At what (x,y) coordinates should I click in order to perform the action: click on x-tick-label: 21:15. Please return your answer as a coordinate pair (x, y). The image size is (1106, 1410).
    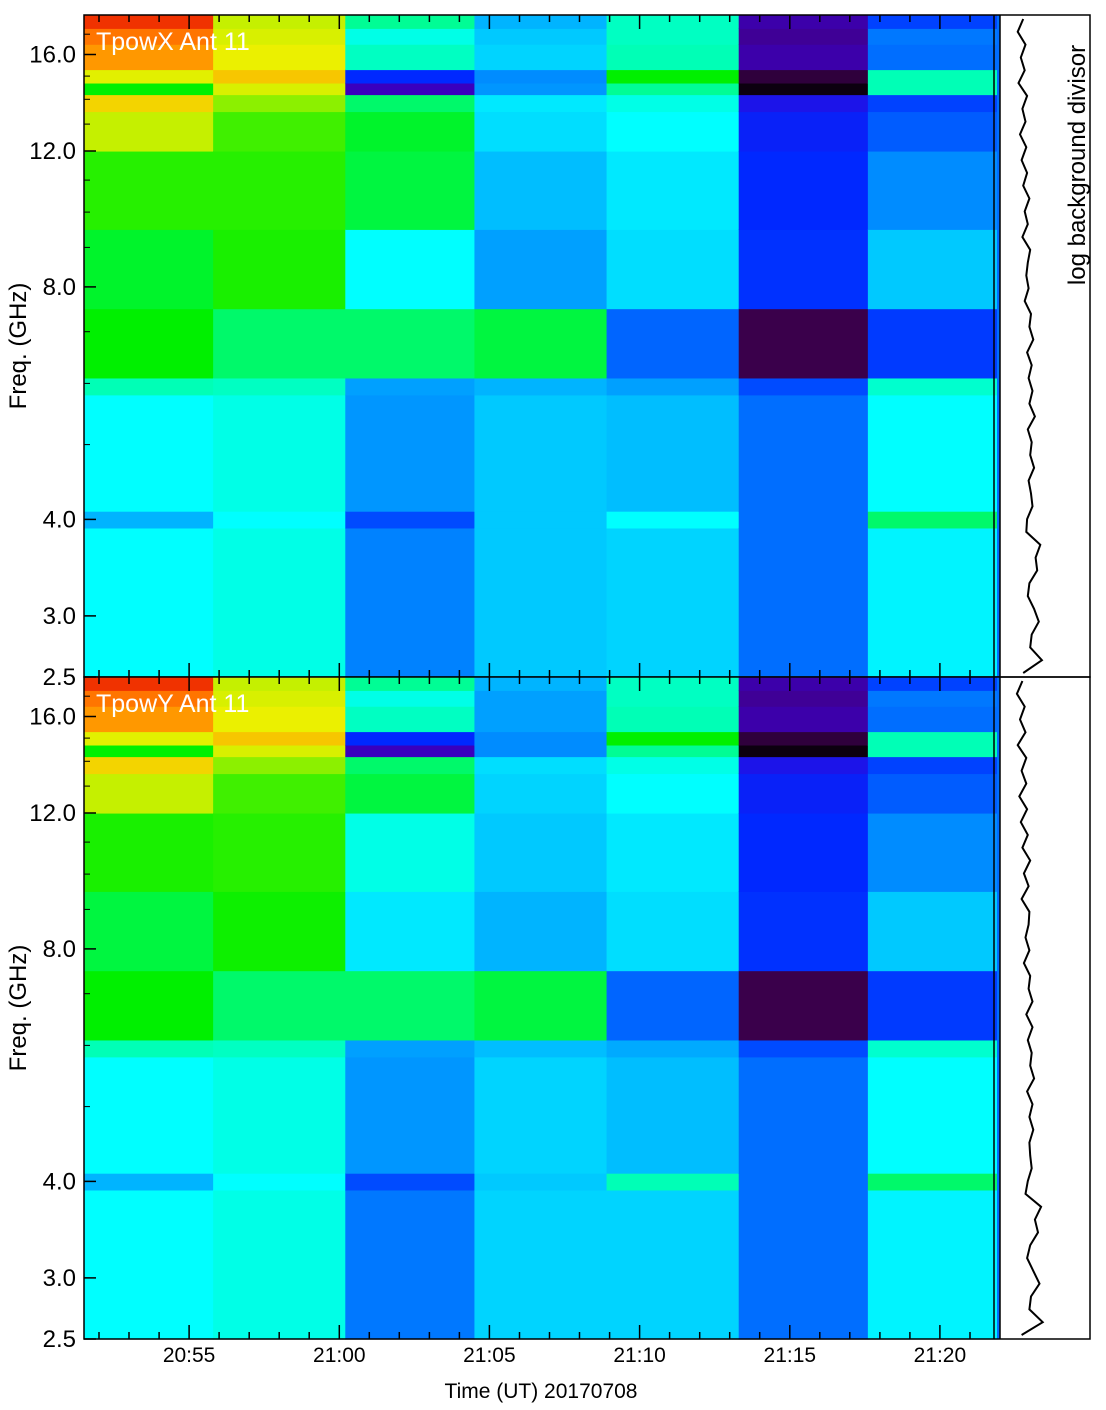
    Looking at the image, I should click on (790, 1355).